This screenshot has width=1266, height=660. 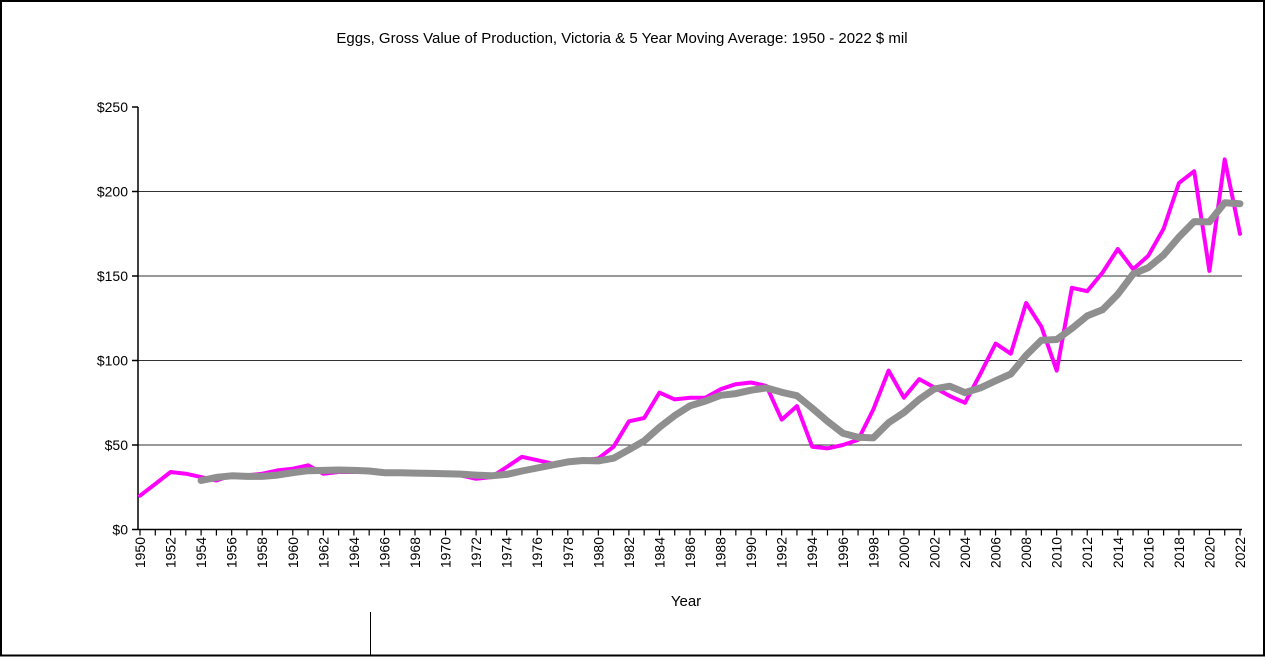 I want to click on x-tick-label: 1984, so click(x=659, y=552).